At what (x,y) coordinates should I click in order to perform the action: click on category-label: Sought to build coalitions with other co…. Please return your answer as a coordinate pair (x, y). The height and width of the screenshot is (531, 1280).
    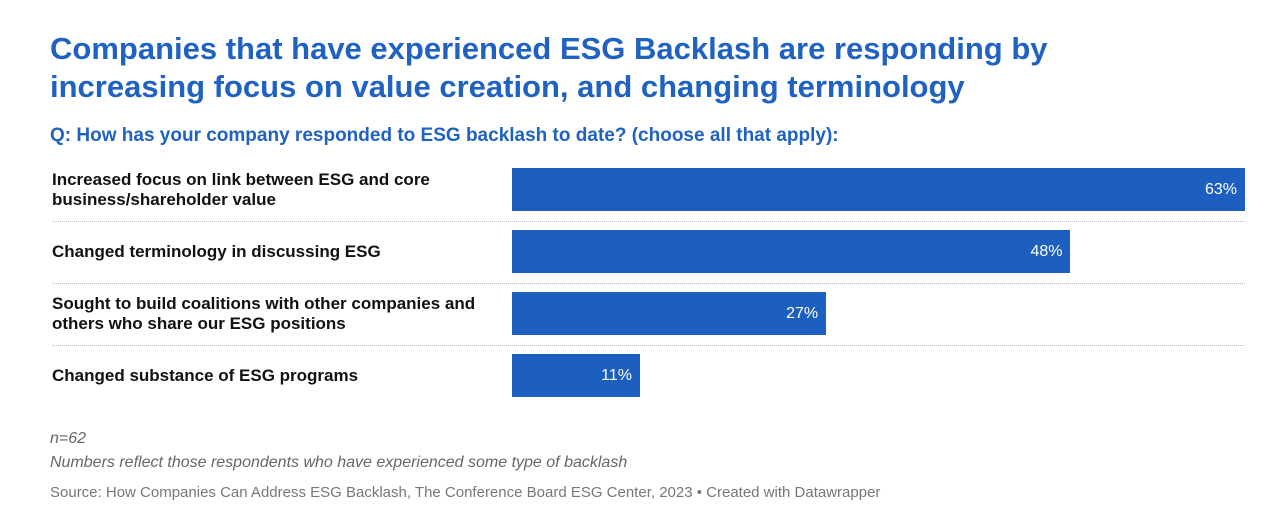
    Looking at the image, I should click on (264, 313).